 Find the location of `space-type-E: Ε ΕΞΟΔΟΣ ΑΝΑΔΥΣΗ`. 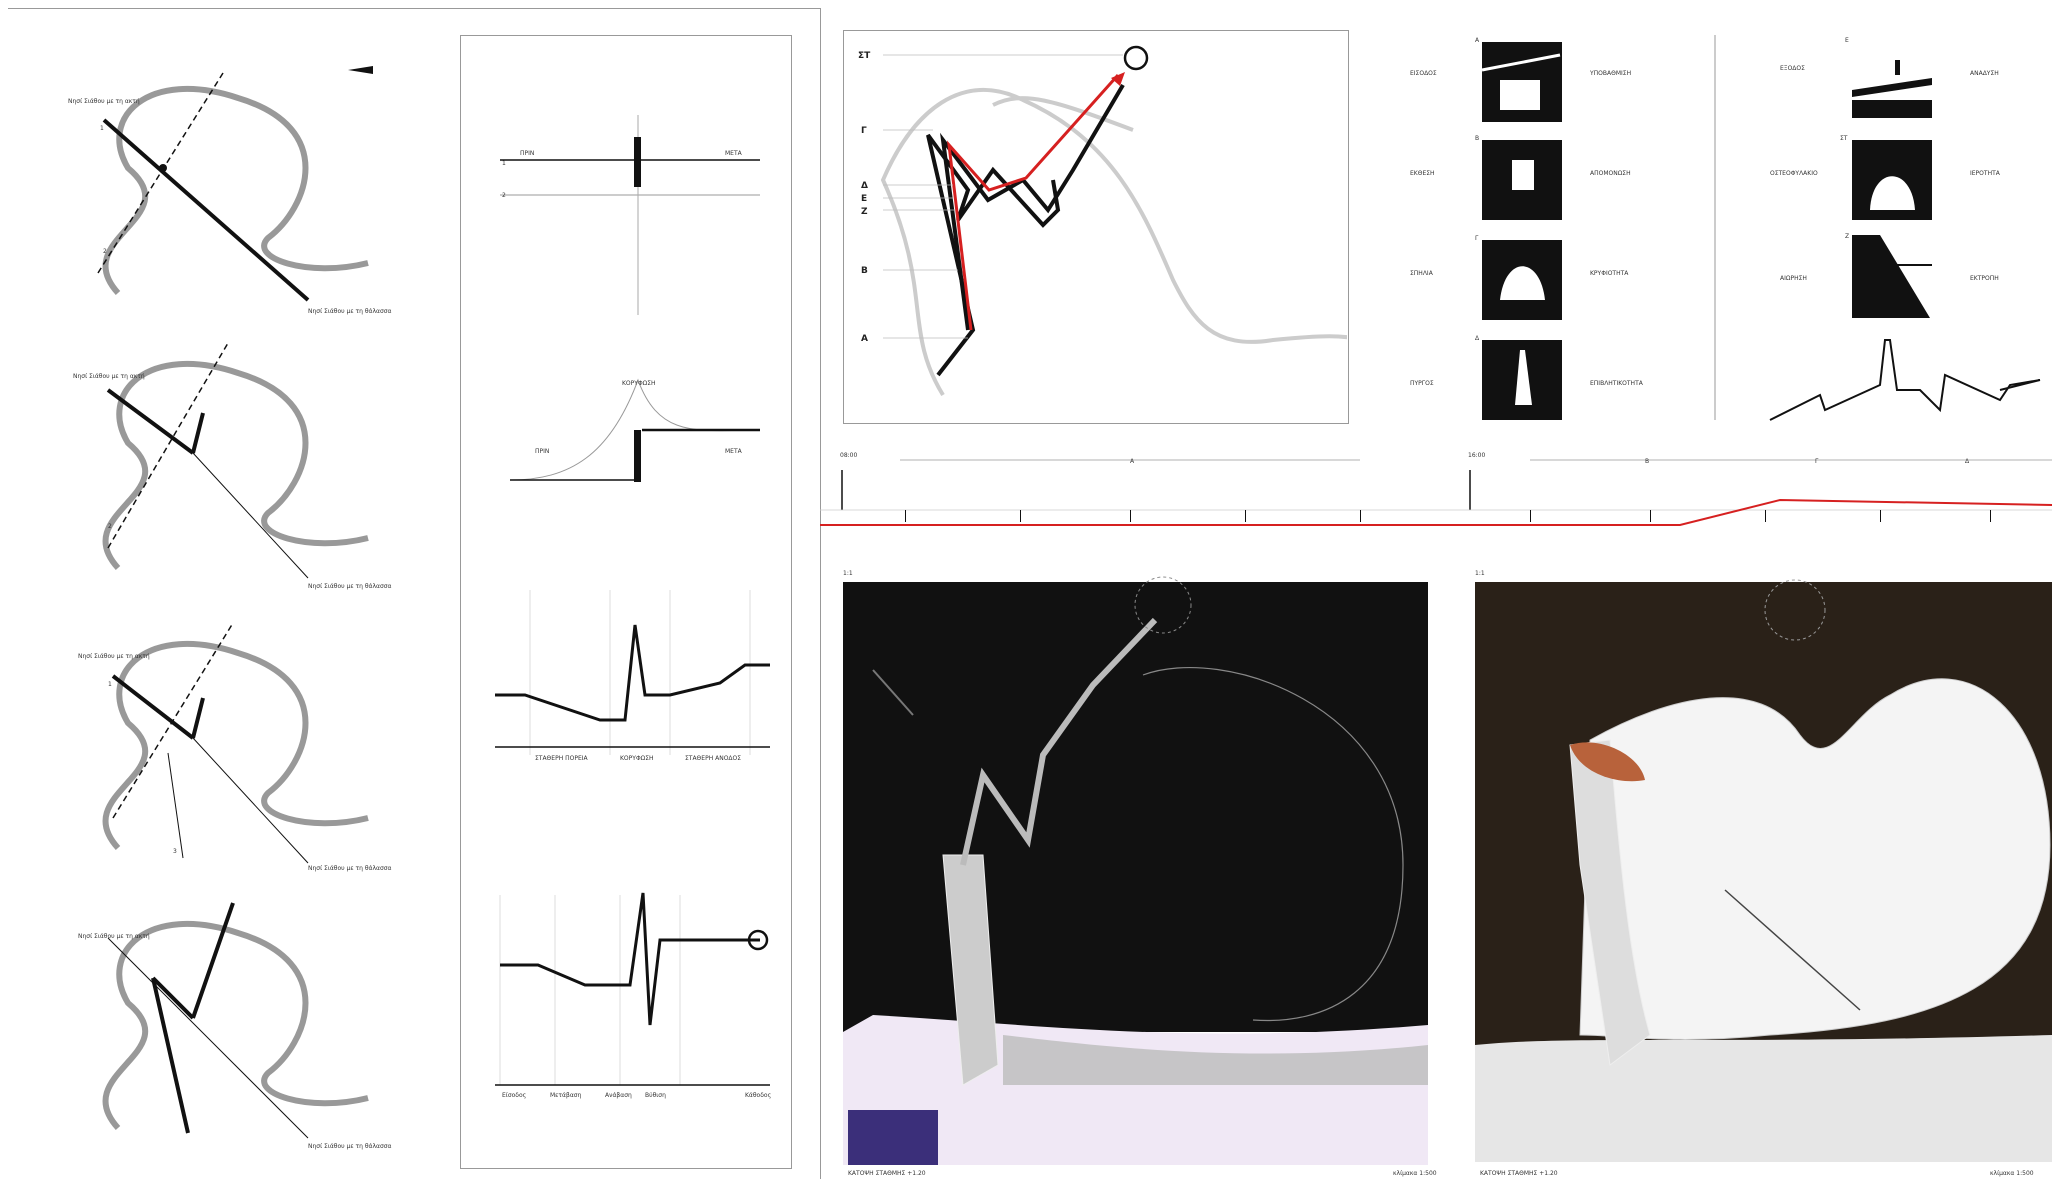

space-type-E: Ε ΕΞΟΔΟΣ ΑΝΑΔΥΣΗ is located at coordinates (1889, 79).